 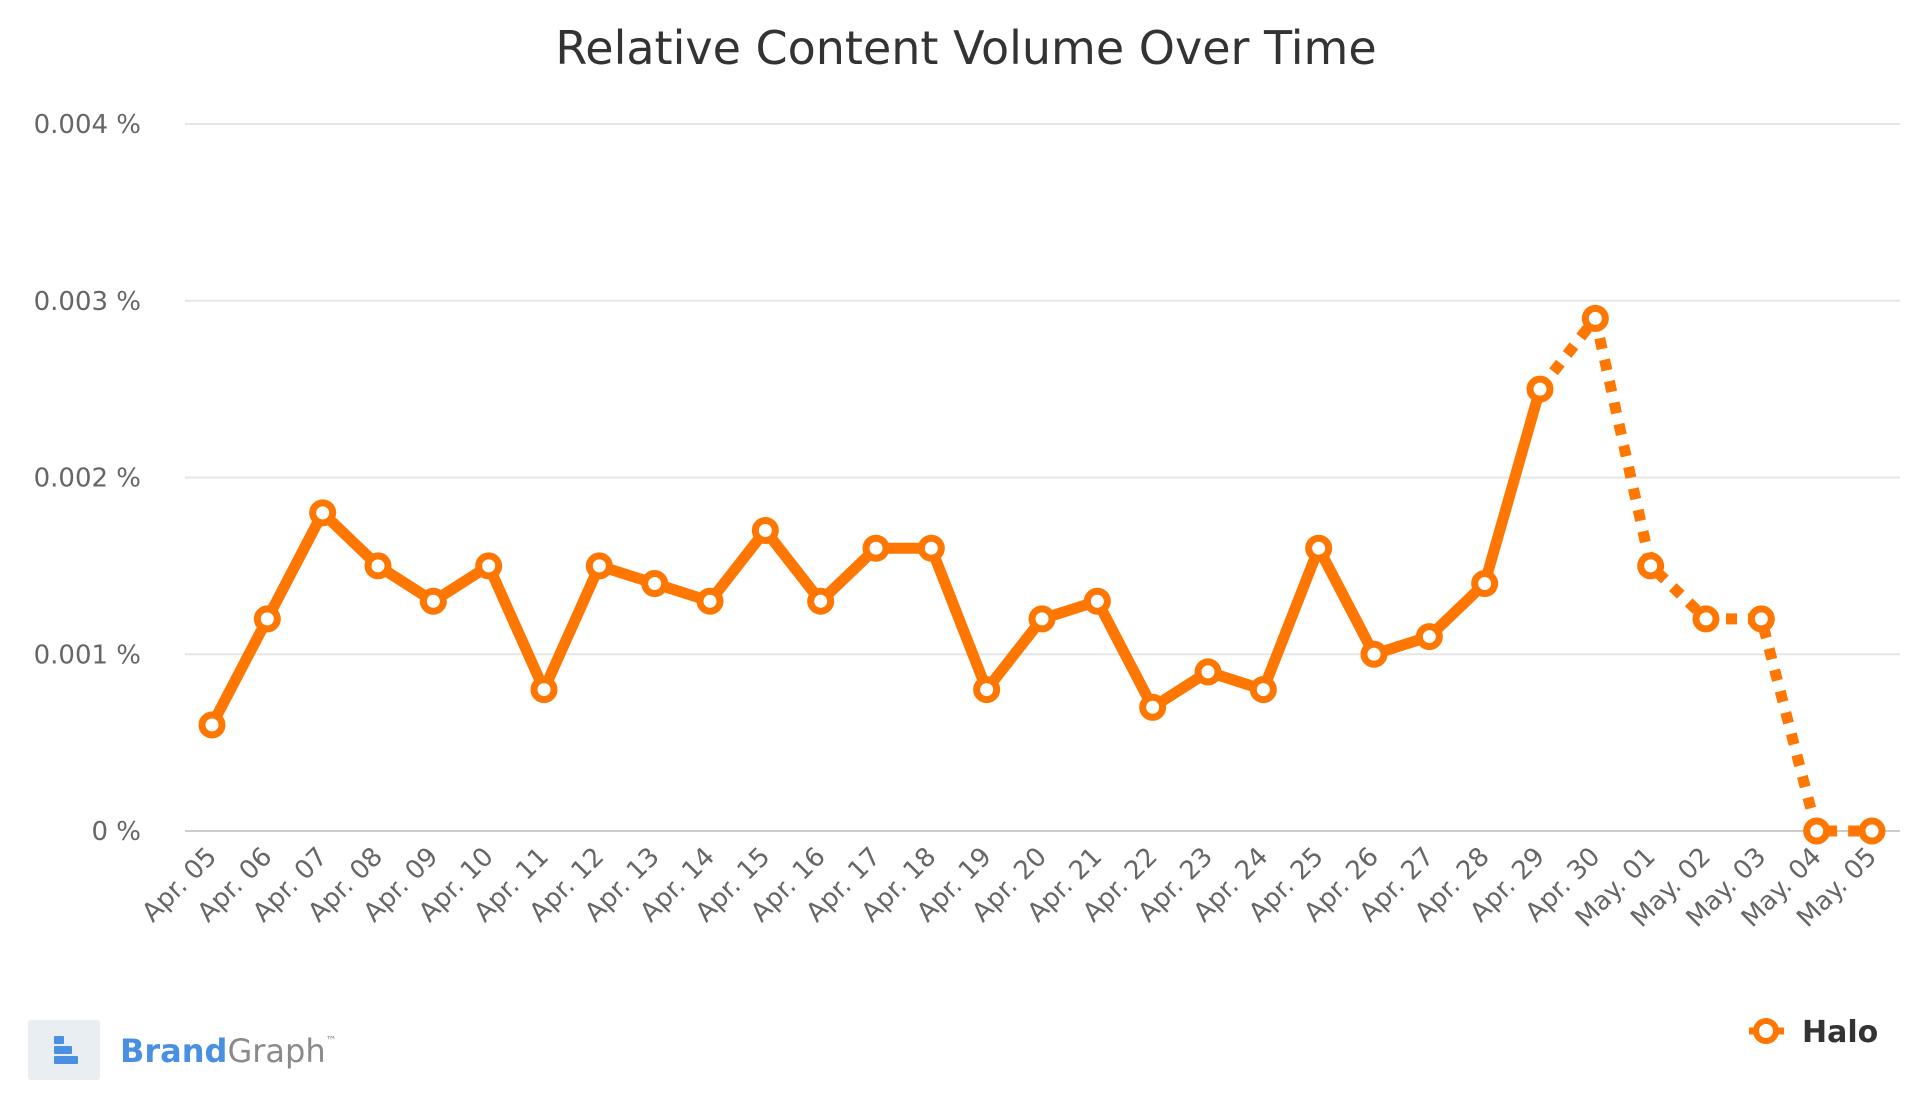 I want to click on y-axis-labels: 0 % 0.001 % 0.002 % 0.003 % 0.004 %, so click(x=87, y=478).